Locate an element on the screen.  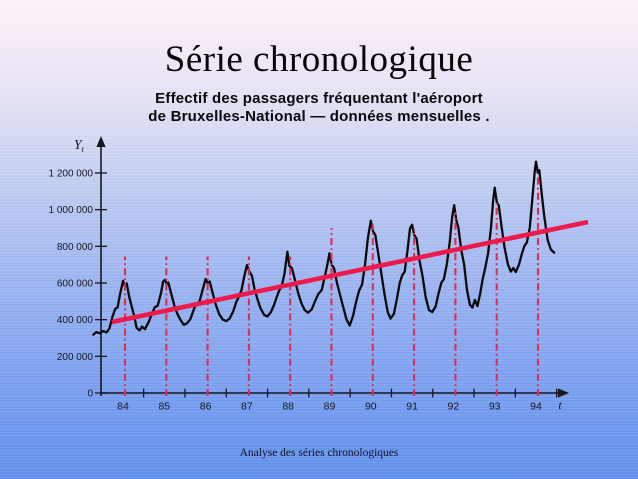
x-tick-label: 88 is located at coordinates (288, 407).